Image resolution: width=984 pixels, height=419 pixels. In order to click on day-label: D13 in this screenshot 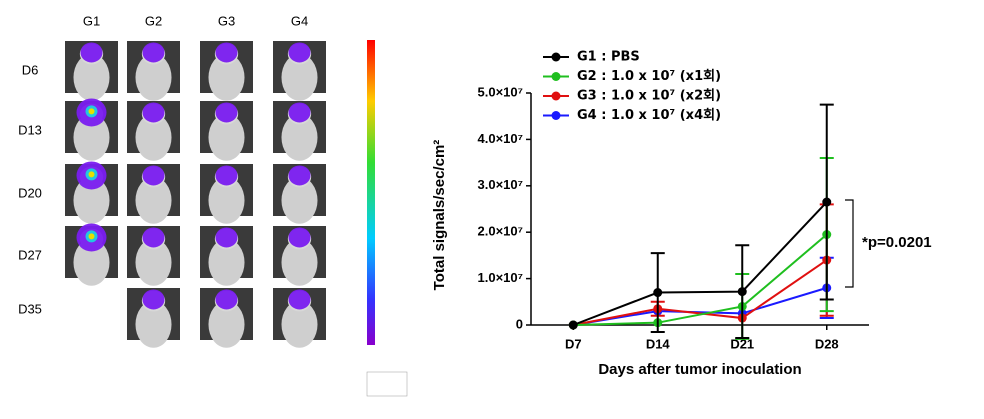, I will do `click(30, 129)`.